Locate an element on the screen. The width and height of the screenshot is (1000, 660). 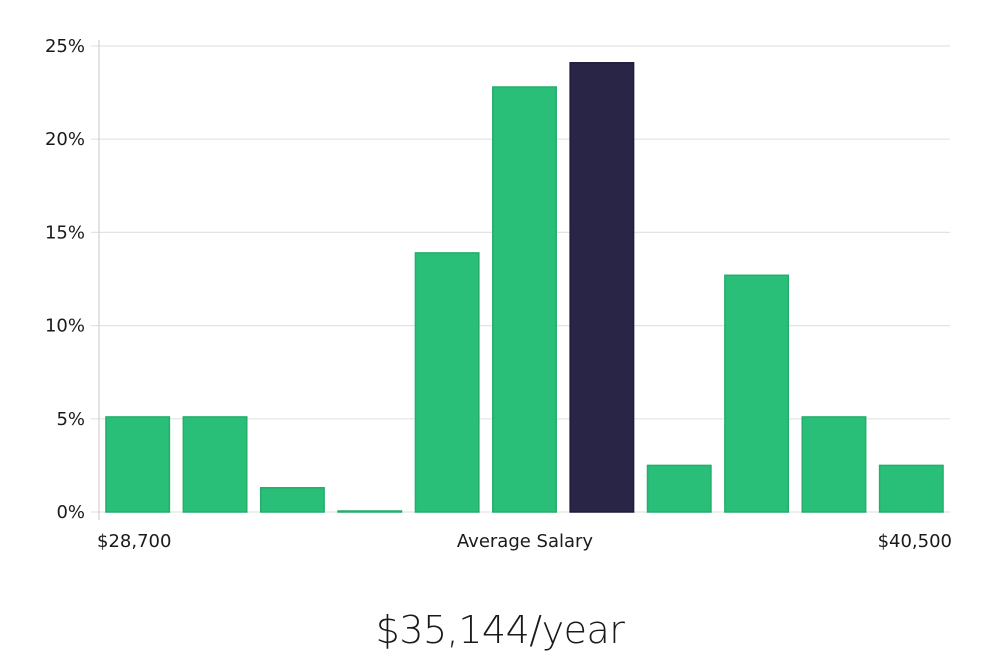
x-label-average: Average Salary is located at coordinates (525, 541).